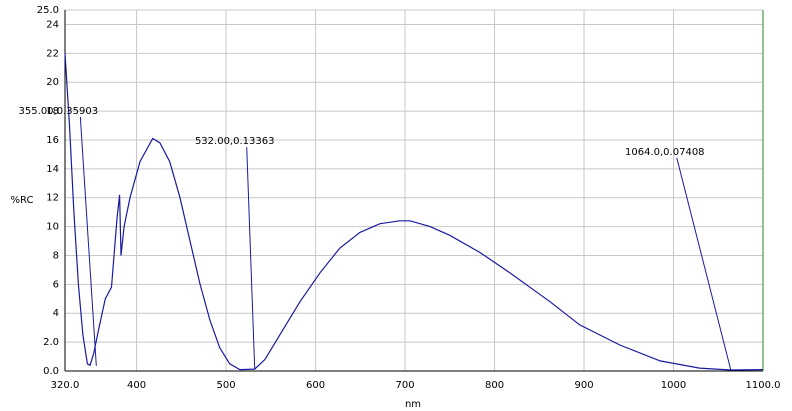 This screenshot has height=411, width=792. I want to click on y-tick-label: 18, so click(52, 111).